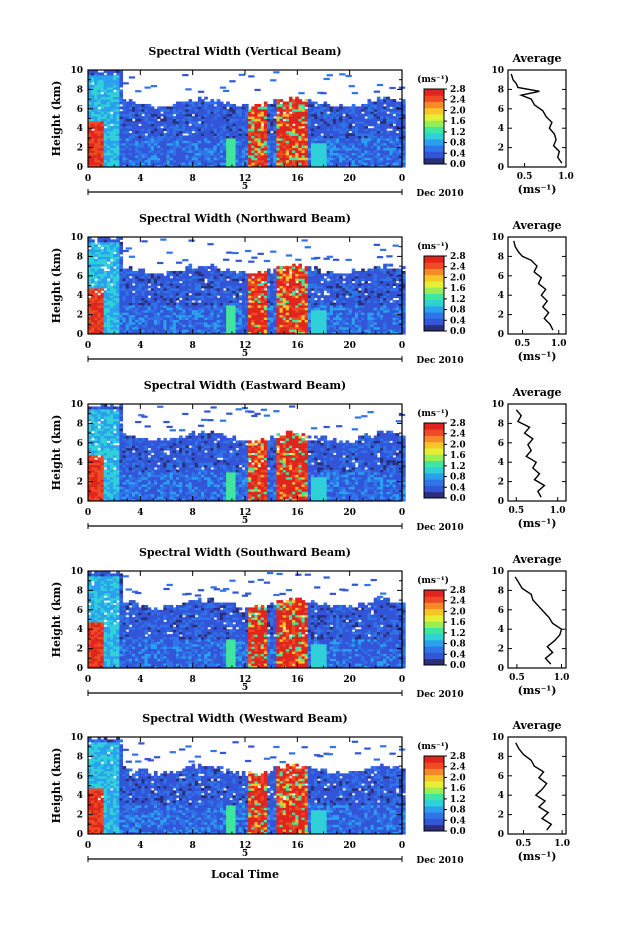  Describe the element at coordinates (247, 119) in the screenshot. I see `heatmap-cells` at that location.